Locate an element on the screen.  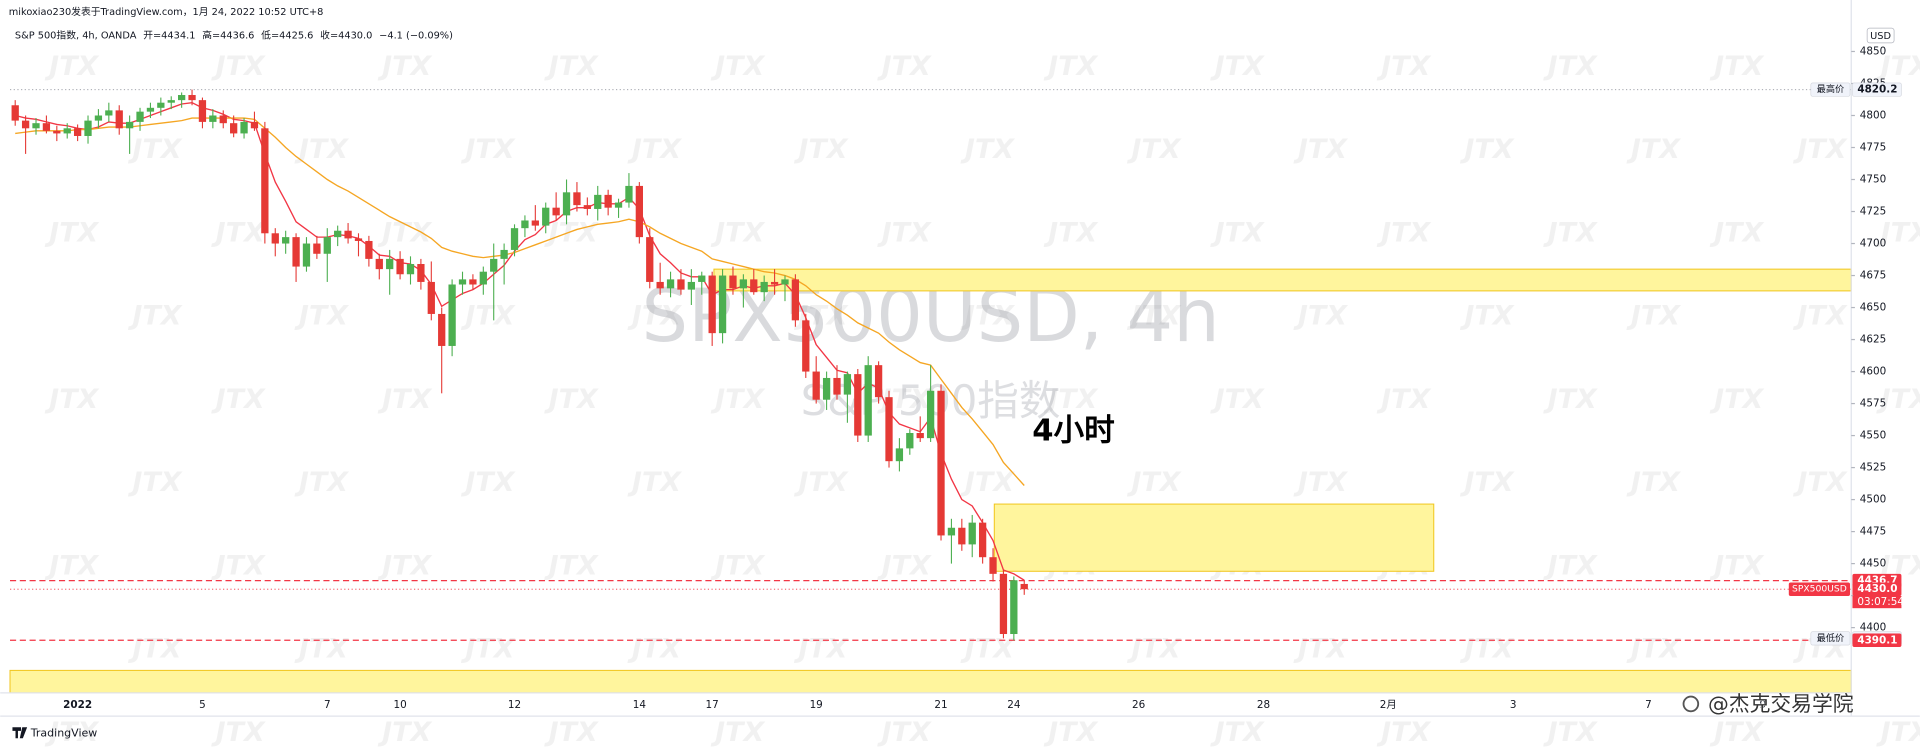
x-tick-label: 26 is located at coordinates (1138, 705).